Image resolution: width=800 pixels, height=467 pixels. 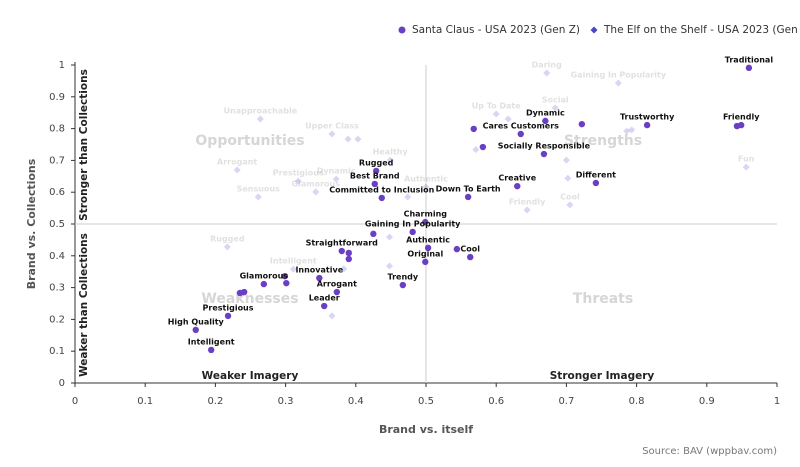 I want to click on point-label: Cares Customers, so click(x=521, y=126).